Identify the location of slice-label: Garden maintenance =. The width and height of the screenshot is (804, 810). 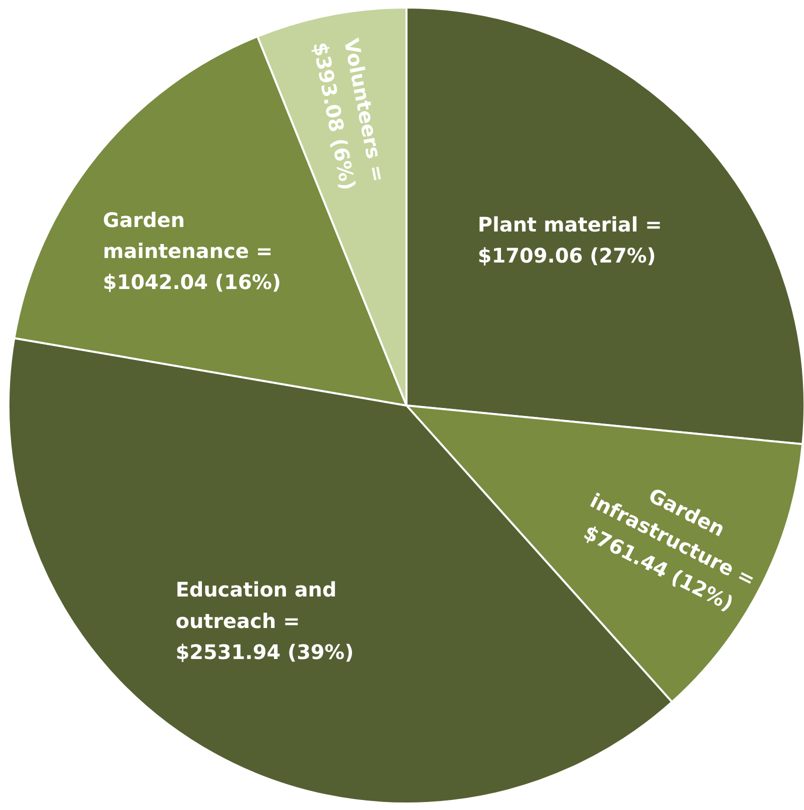
(187, 235).